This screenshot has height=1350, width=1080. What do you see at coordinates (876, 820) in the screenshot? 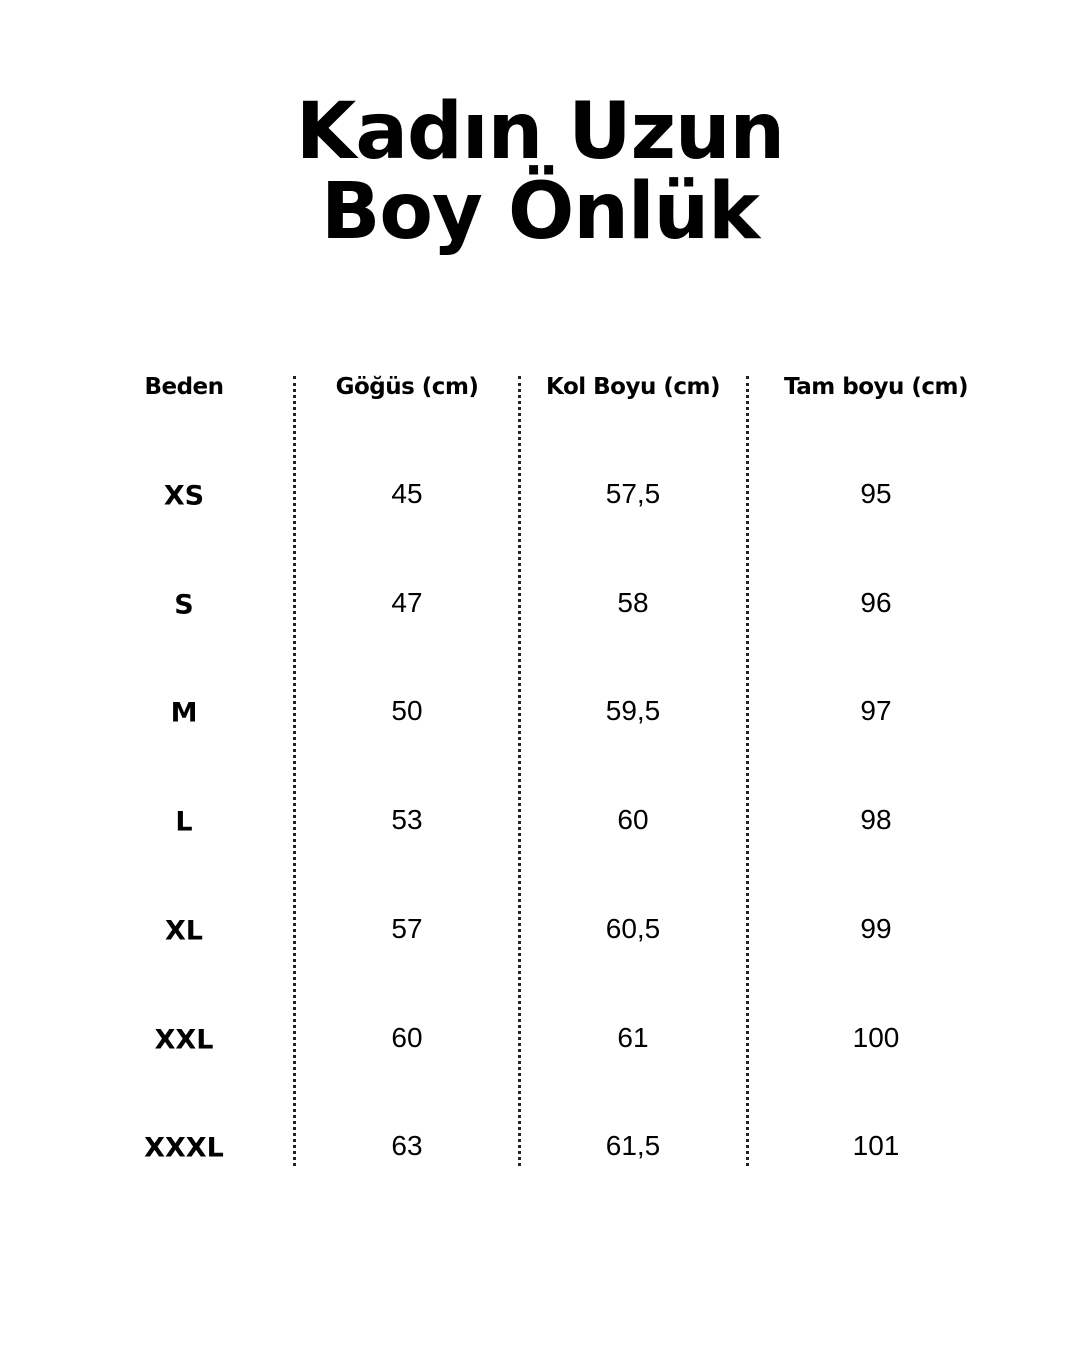
I see `measurement-cell: 98` at bounding box center [876, 820].